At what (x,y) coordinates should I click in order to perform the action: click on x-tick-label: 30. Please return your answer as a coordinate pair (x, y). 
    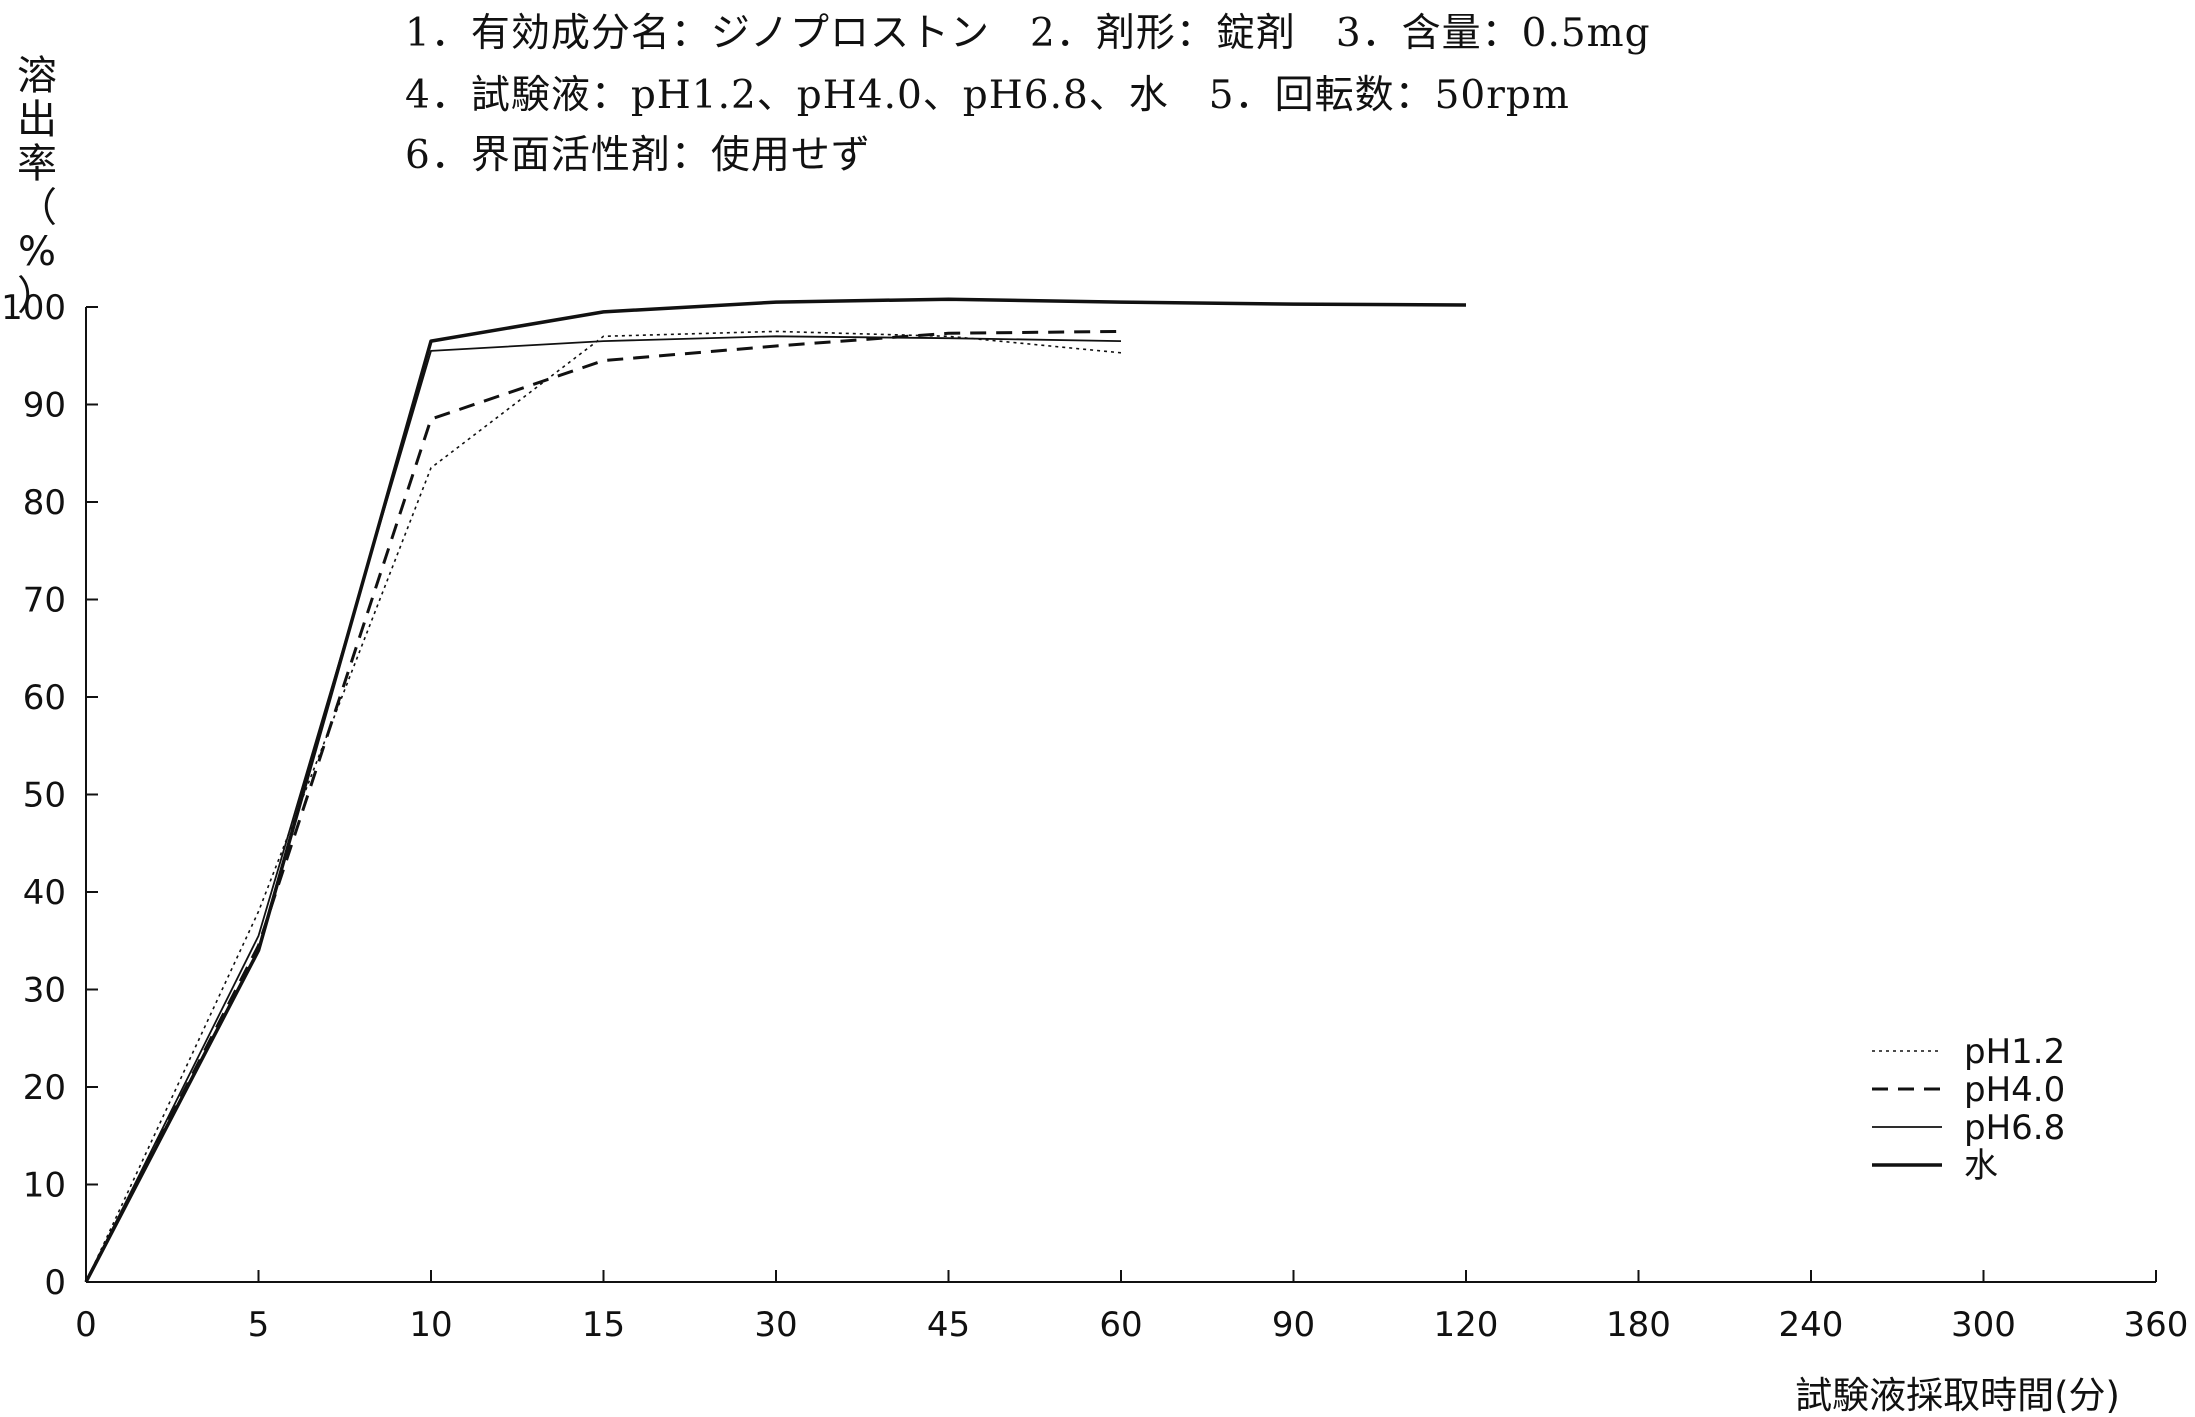
    Looking at the image, I should click on (775, 1325).